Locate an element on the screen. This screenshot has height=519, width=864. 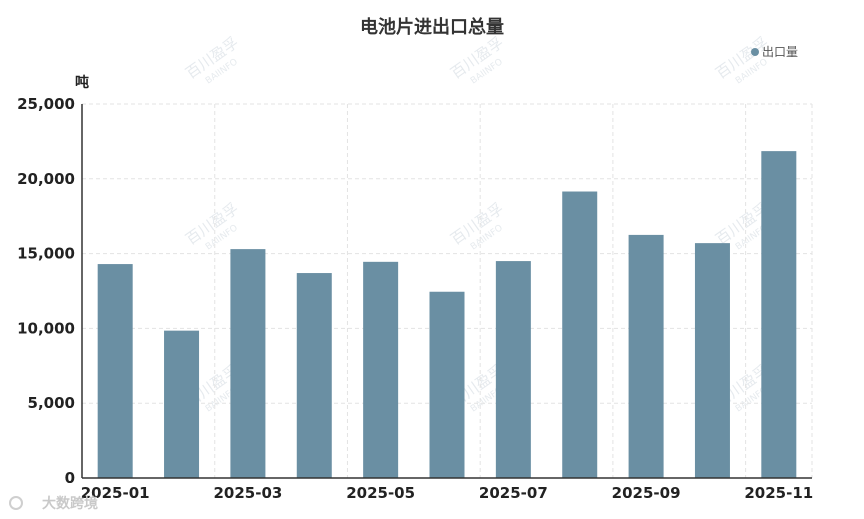
y-tick-label: 0 is located at coordinates (70, 478).